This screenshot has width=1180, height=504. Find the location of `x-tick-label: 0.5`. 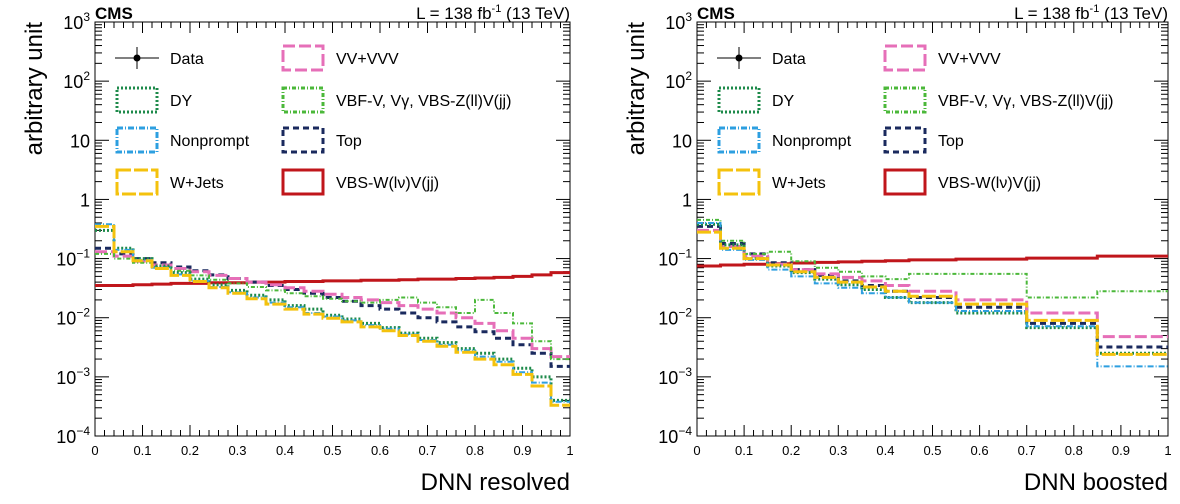

x-tick-label: 0.5 is located at coordinates (332, 450).